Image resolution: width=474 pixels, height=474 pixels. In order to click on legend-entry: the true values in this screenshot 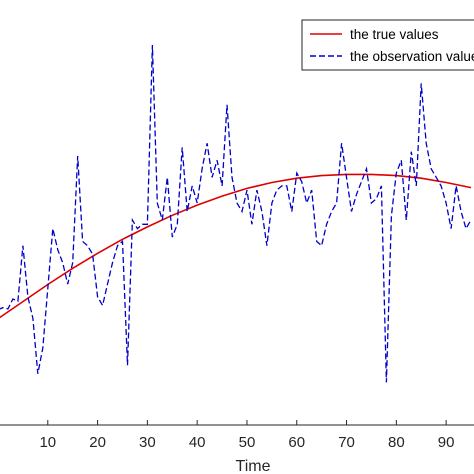, I will do `click(394, 34)`.